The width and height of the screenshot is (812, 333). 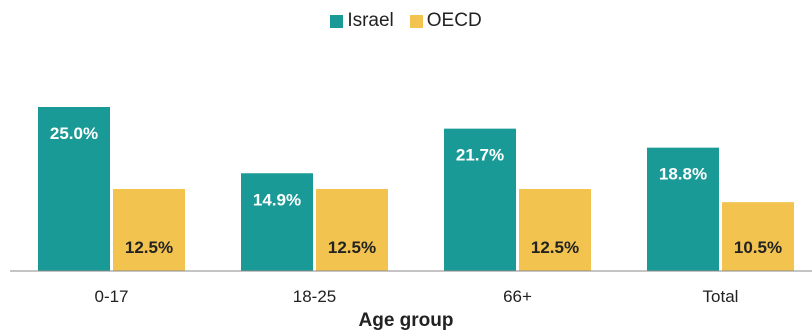 I want to click on legend-swatch-oecd, so click(x=416, y=21).